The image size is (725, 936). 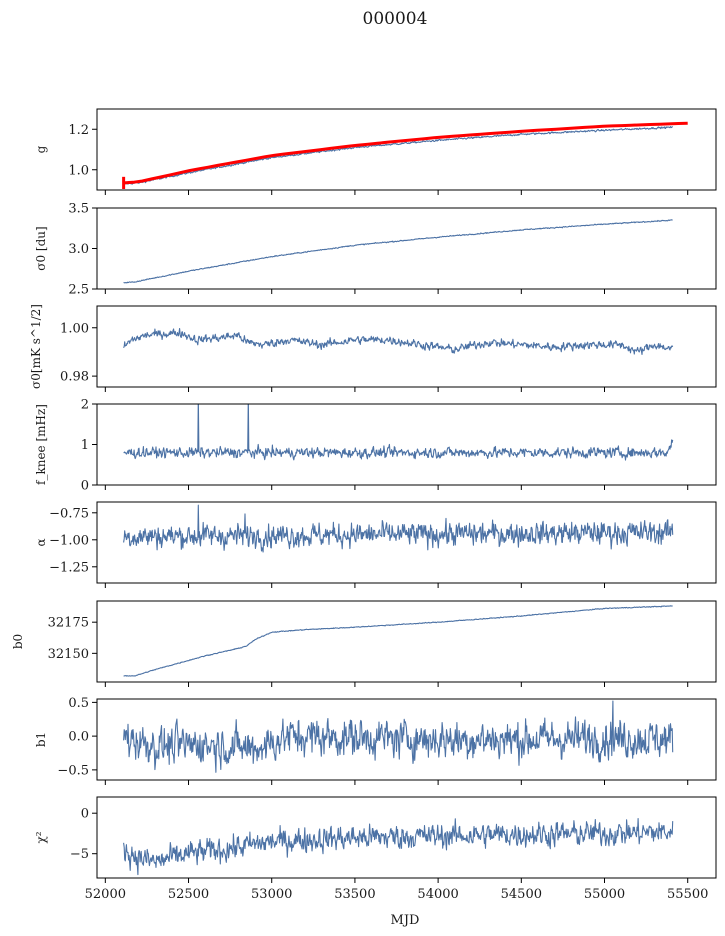 What do you see at coordinates (36, 346) in the screenshot?
I see `y-axis-label: σ0[mK s^1/2]` at bounding box center [36, 346].